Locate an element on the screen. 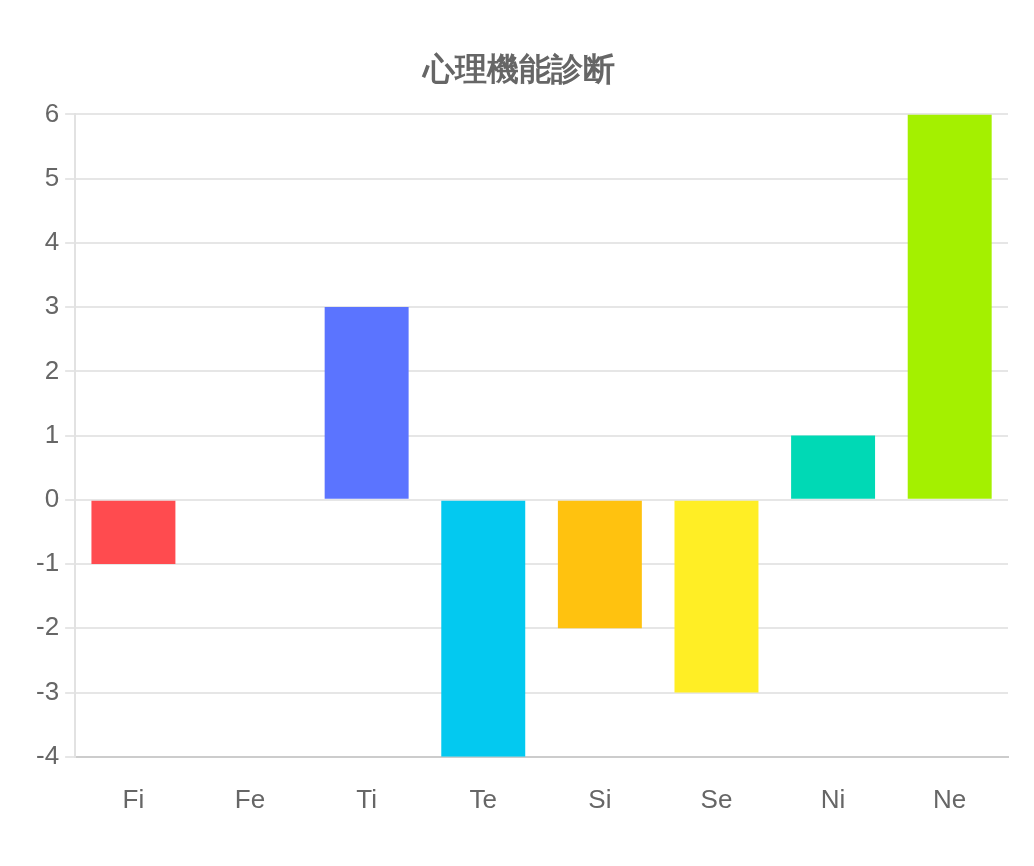  y-tick-label: -1 is located at coordinates (47, 562).